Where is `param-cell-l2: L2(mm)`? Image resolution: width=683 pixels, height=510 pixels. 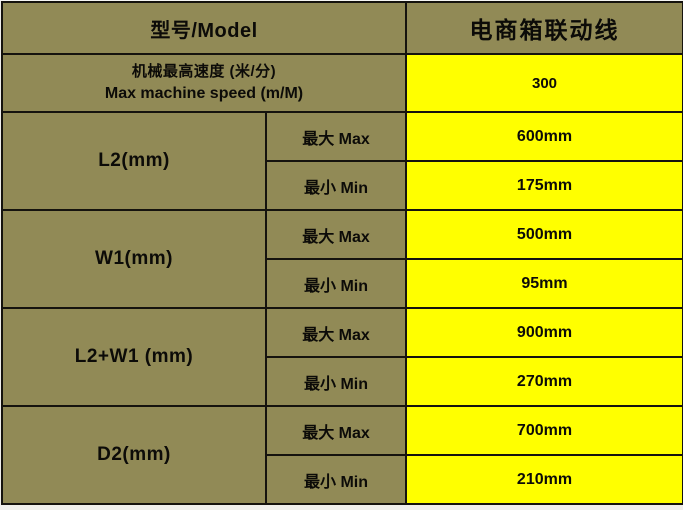
param-cell-l2: L2(mm) is located at coordinates (134, 161).